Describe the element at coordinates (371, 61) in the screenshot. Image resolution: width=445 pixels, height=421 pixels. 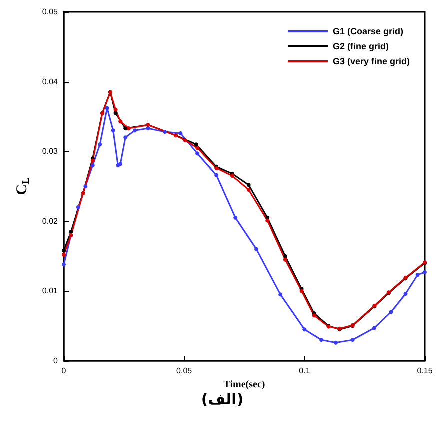
I see `legend-label: G3 (very fine grid)` at that location.